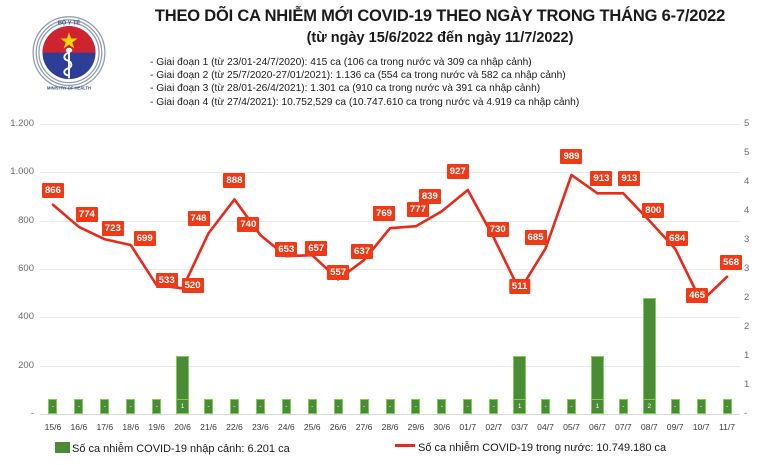  Describe the element at coordinates (405, 445) in the screenshot. I see `red-line-icon` at that location.